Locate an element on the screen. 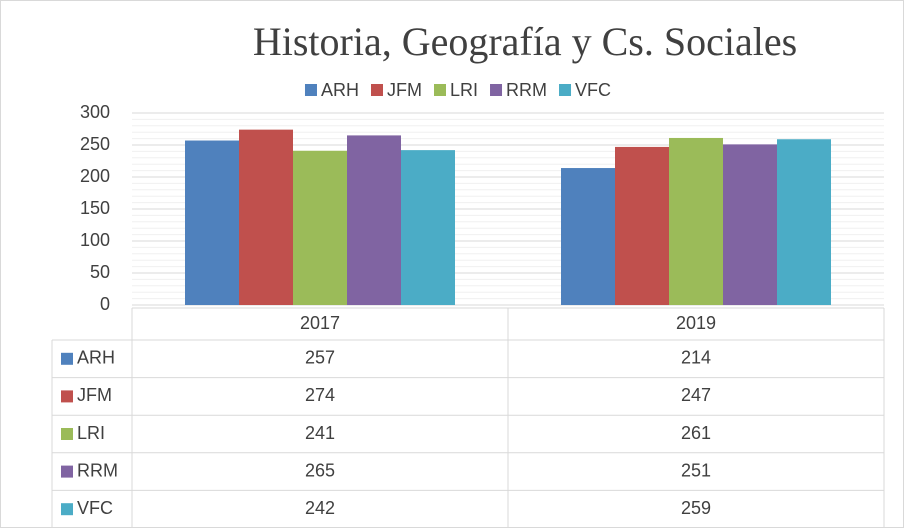  table-value: 274 is located at coordinates (320, 395).